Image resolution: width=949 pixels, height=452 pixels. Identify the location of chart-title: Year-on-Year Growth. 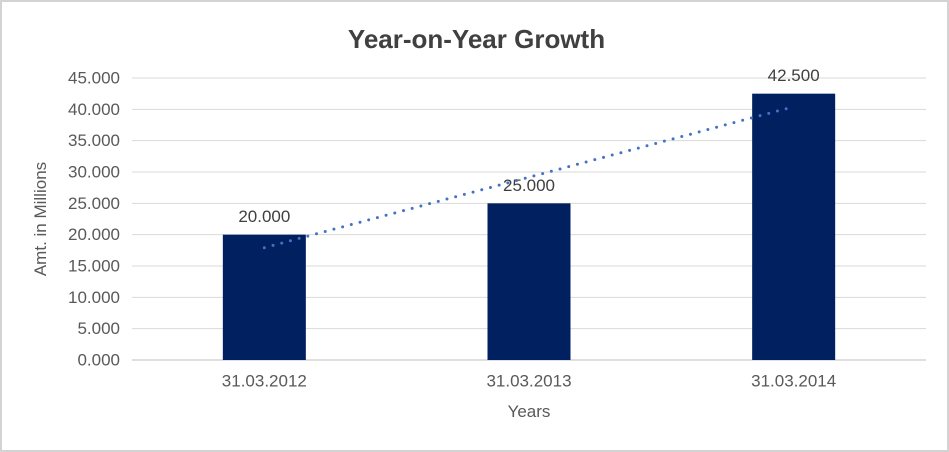
(476, 39).